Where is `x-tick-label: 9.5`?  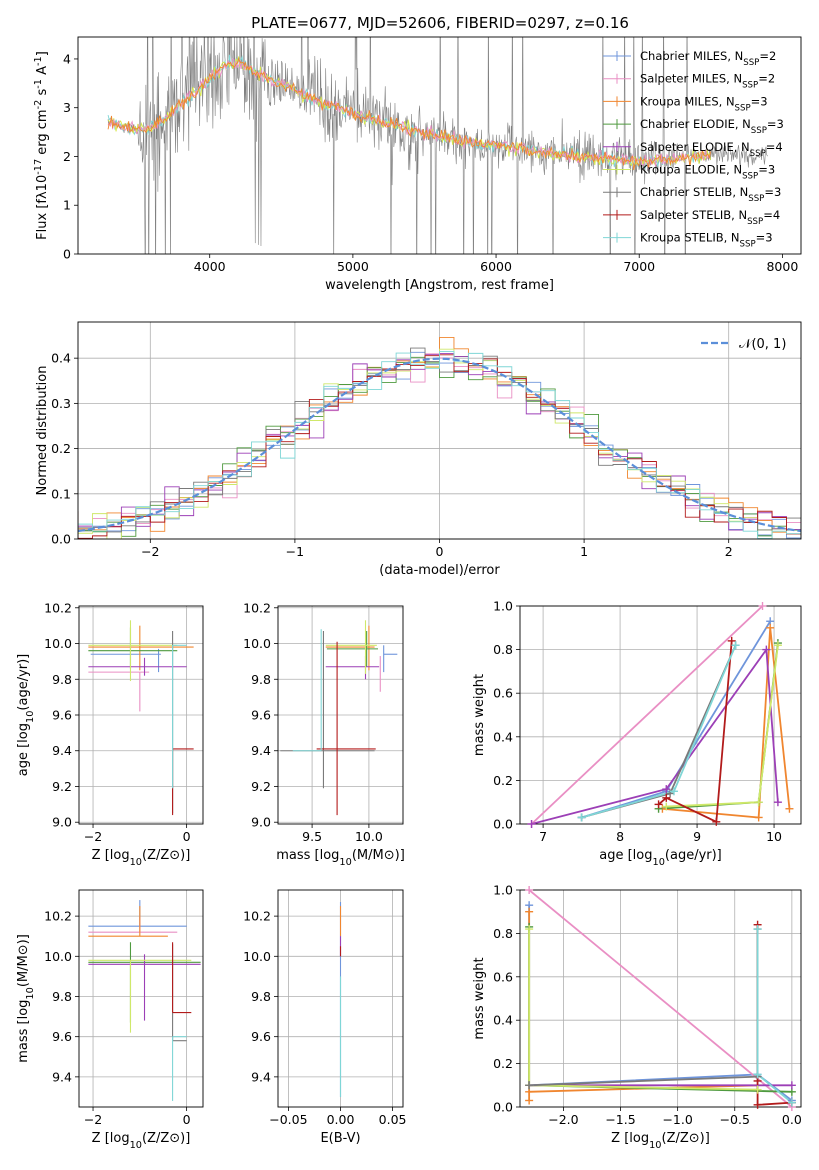
x-tick-label: 9.5 is located at coordinates (312, 836).